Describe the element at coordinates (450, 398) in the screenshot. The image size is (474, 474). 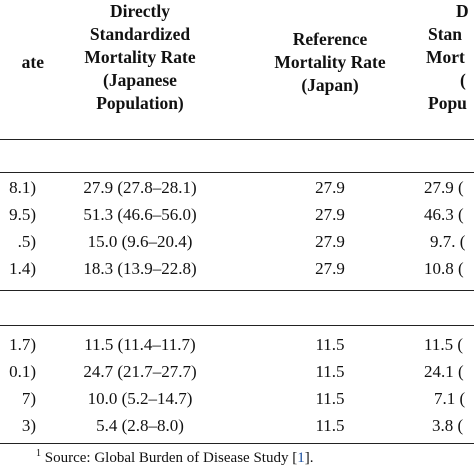
I see `table-cell: 7.1 (` at that location.